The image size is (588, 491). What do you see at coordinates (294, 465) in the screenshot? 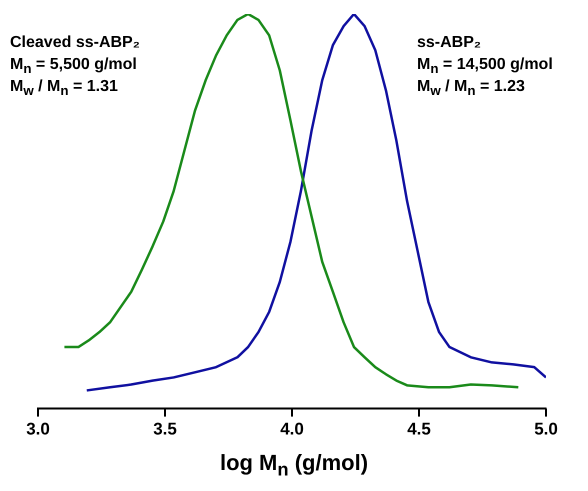
I see `x-axis-title: log M$_{n}$ (g/mol)` at bounding box center [294, 465].